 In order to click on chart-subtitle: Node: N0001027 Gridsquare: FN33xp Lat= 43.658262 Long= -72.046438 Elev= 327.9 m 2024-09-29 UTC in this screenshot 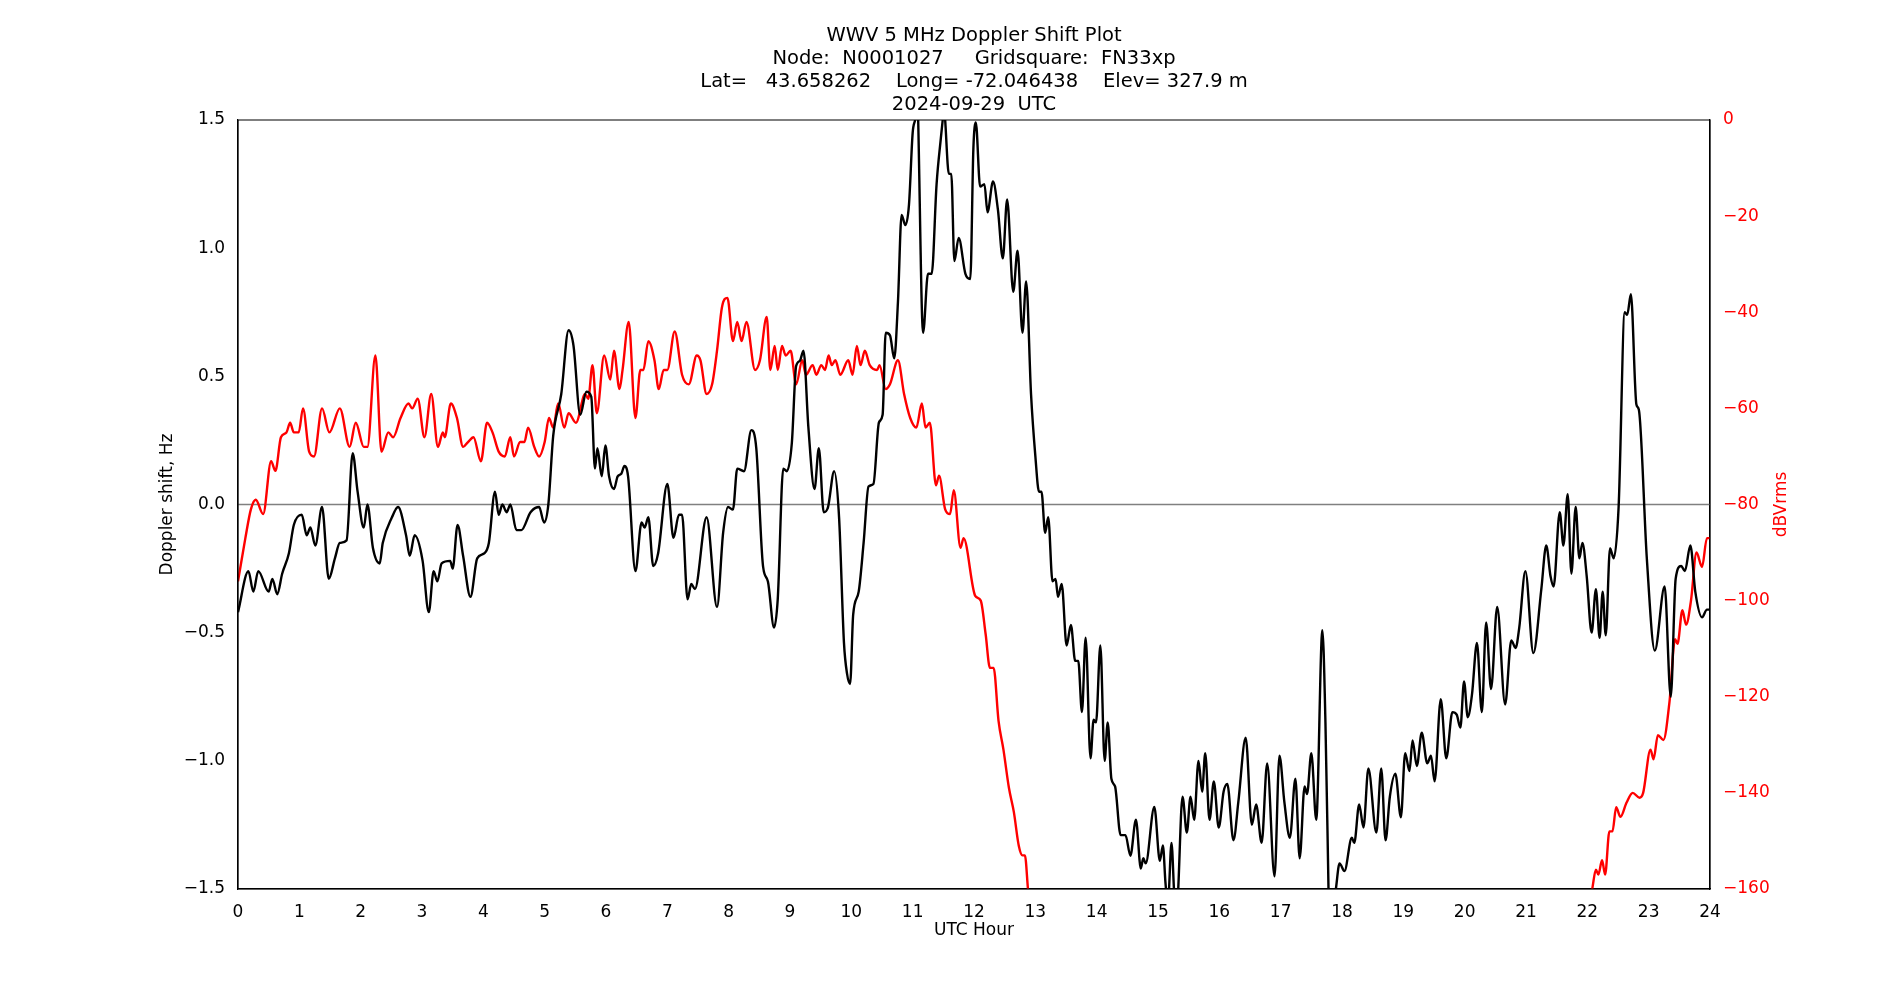, I will do `click(974, 81)`.